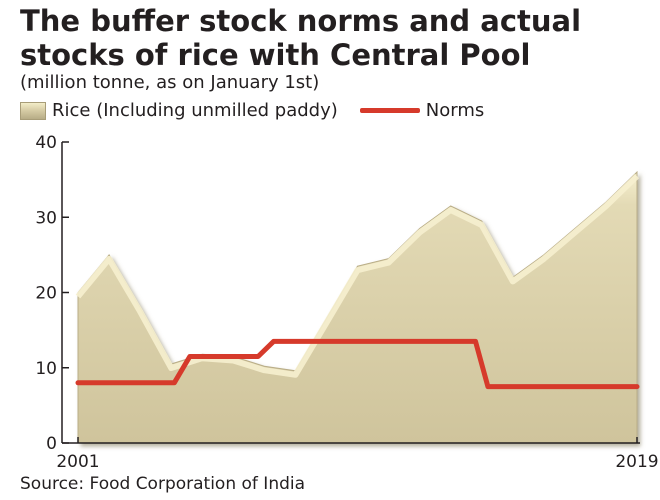  What do you see at coordinates (46, 218) in the screenshot?
I see `y-tick-label-30: 30` at bounding box center [46, 218].